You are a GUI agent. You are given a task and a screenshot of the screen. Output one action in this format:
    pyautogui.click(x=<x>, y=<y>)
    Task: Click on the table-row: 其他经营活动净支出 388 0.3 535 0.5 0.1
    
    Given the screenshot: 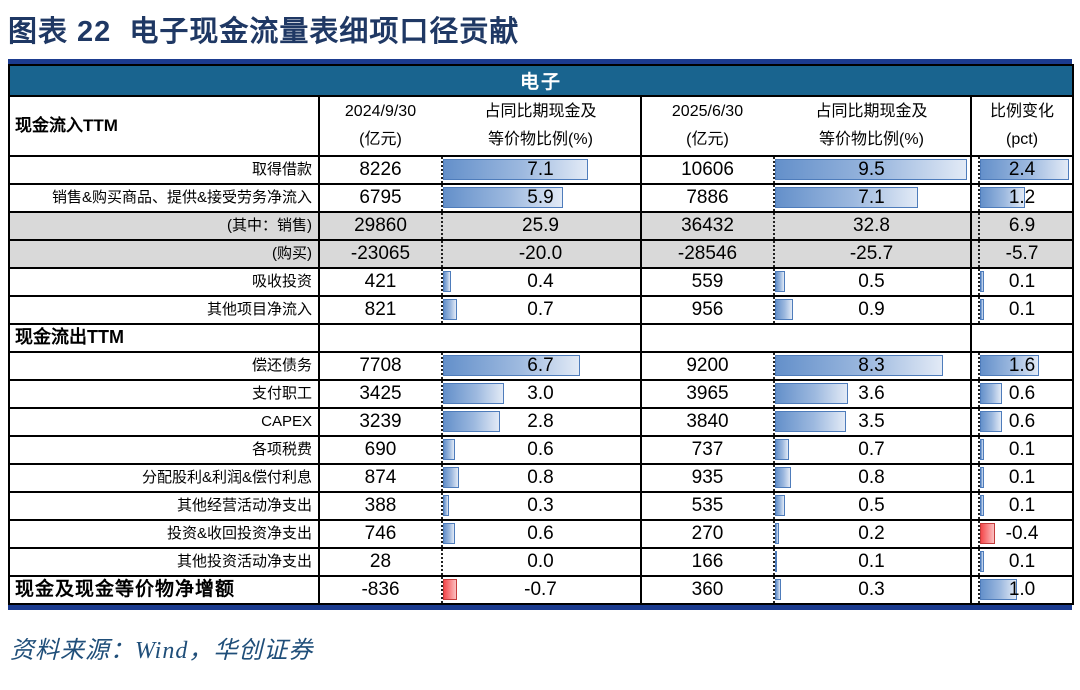 What is the action you would take?
    pyautogui.click(x=541, y=506)
    